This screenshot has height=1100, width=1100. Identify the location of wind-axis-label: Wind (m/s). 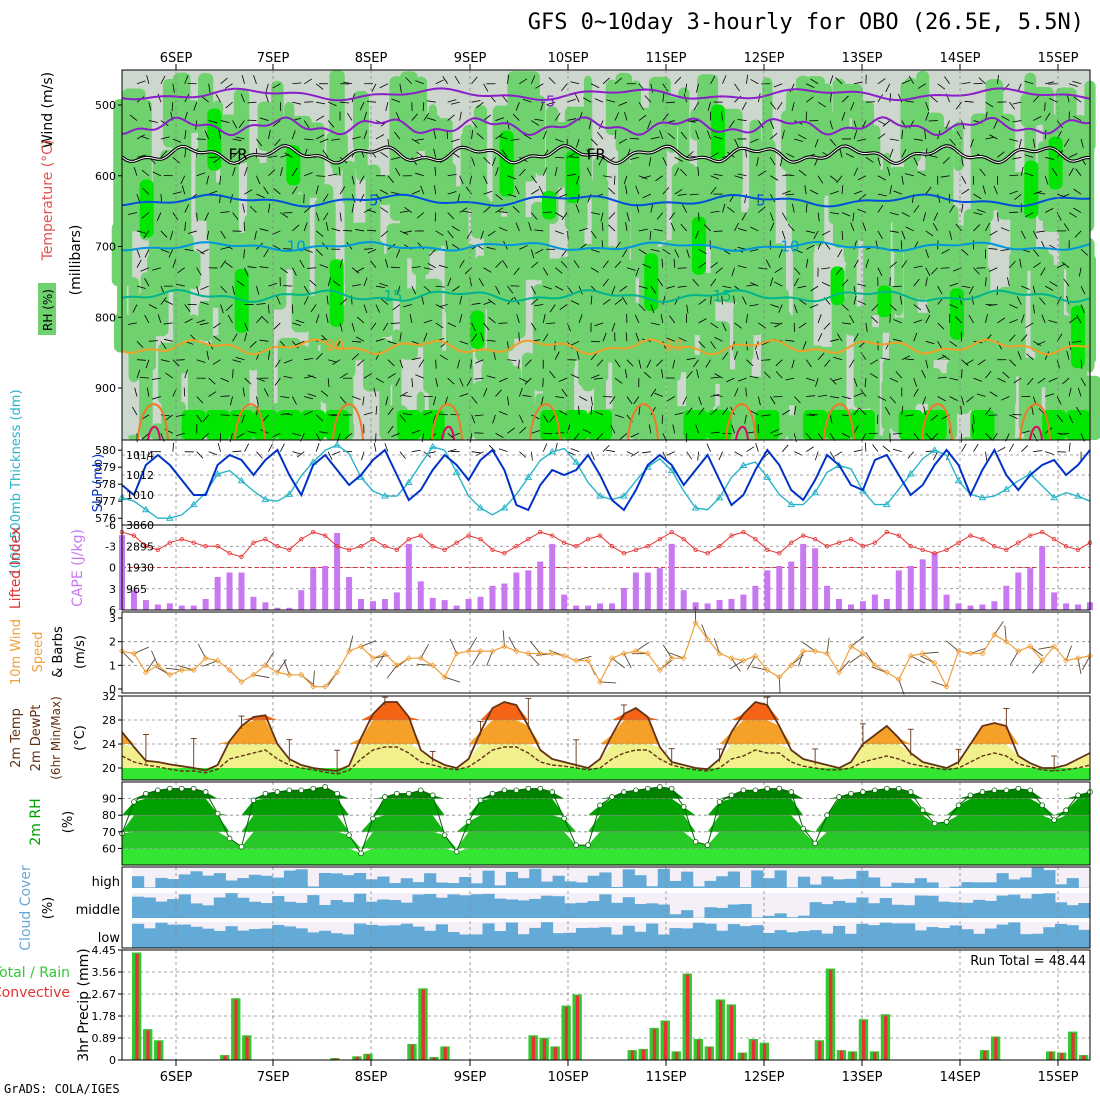
(48, 110).